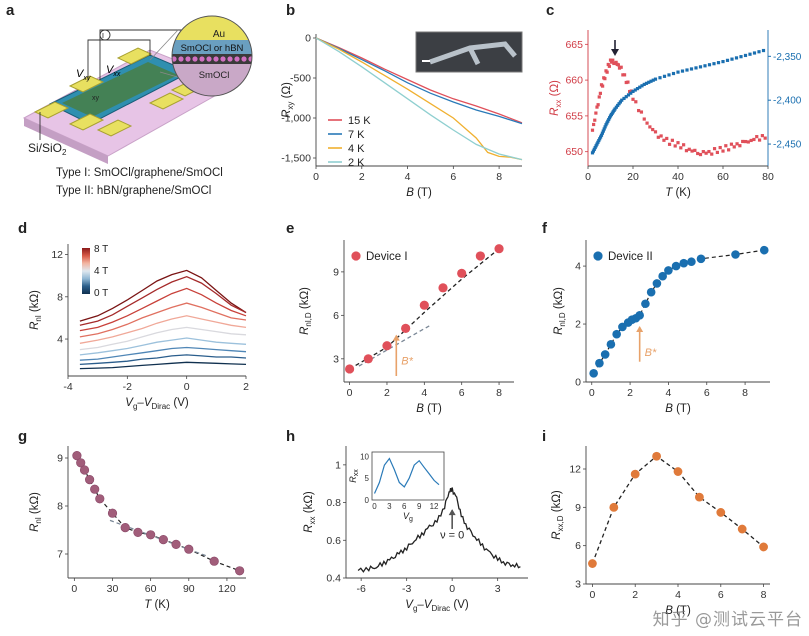 The width and height of the screenshot is (809, 636). What do you see at coordinates (356, 163) in the screenshot?
I see `legend-label: 2 K` at bounding box center [356, 163].